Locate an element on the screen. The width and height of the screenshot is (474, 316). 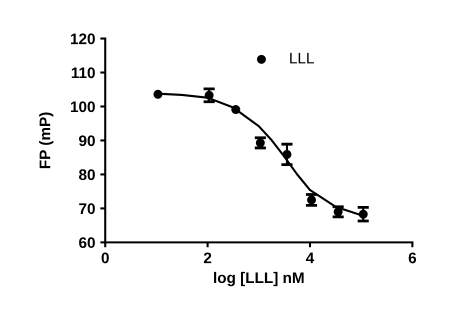
x-axis-title: log [LLL] nM is located at coordinates (259, 279).